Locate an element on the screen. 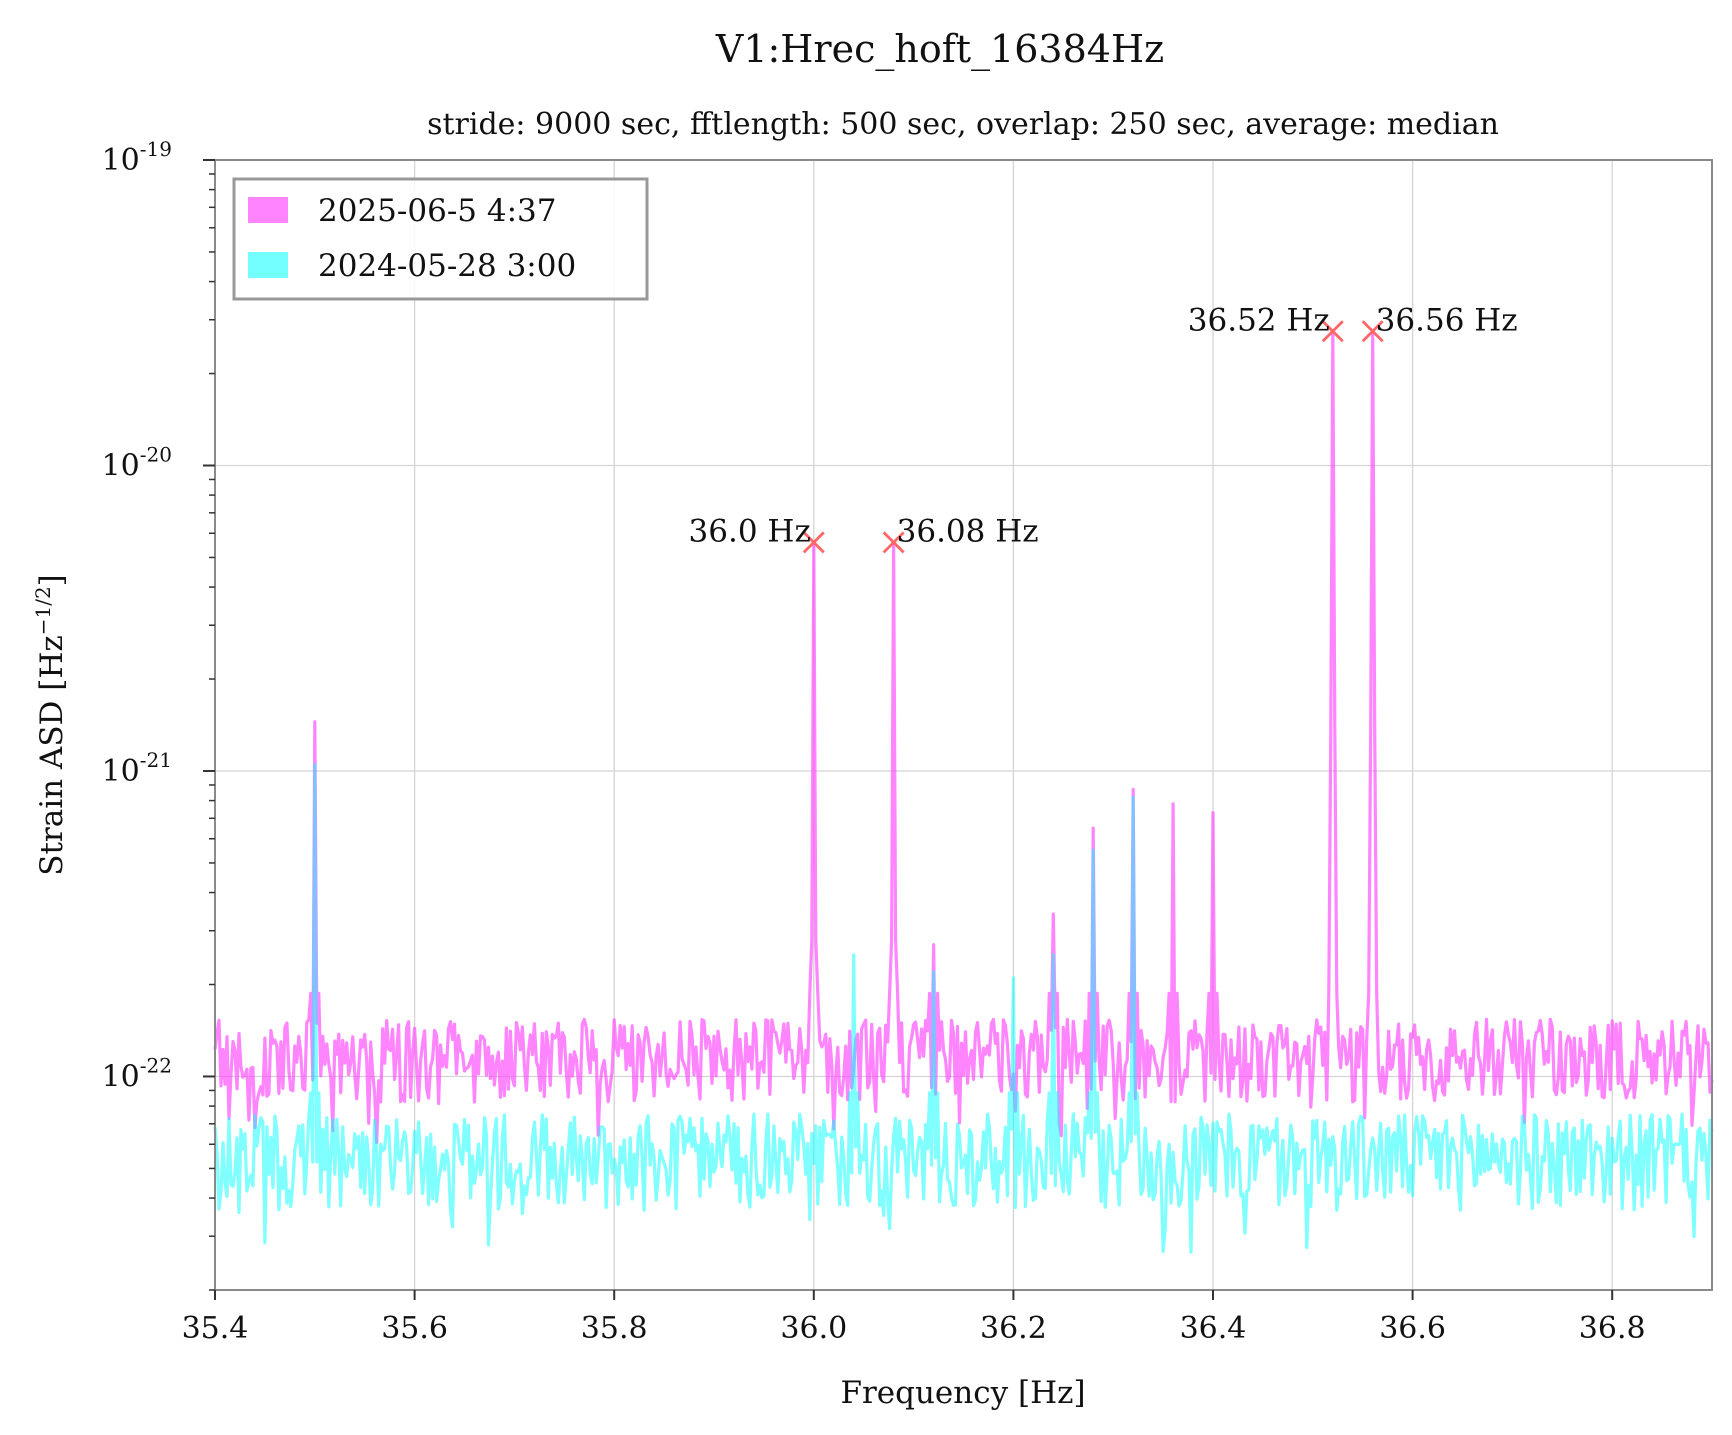 The height and width of the screenshot is (1435, 1732). peak-markers: 36.0 Hz 36.08 Hz 36.52 Hz 36.56 Hz is located at coordinates (1103, 428).